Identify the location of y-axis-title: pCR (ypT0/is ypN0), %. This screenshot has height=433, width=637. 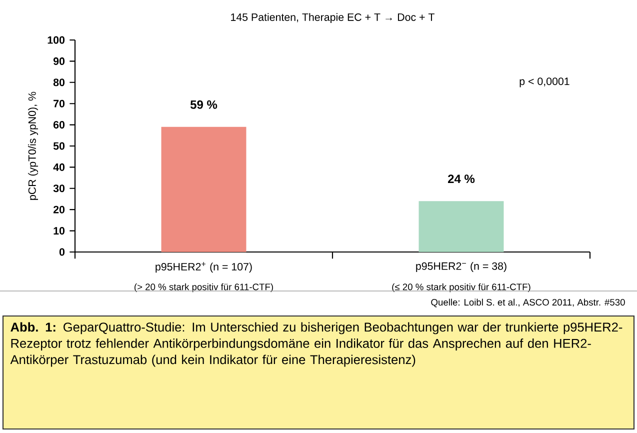
(33, 146).